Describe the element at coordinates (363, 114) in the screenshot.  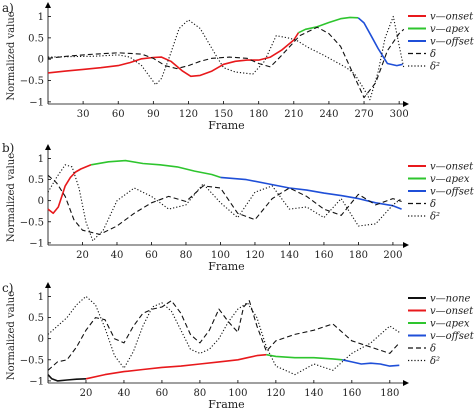
I see `x-tick-label: 270` at that location.